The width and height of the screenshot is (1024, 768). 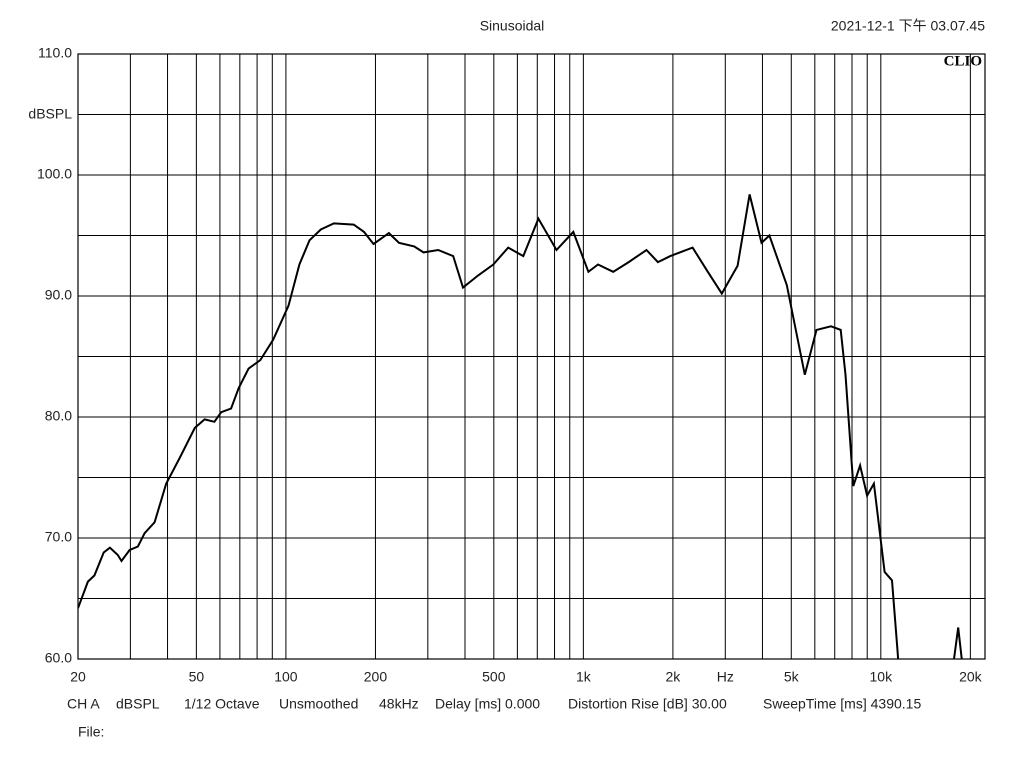 I want to click on footer-item: 1/12 Octave, so click(x=222, y=704).